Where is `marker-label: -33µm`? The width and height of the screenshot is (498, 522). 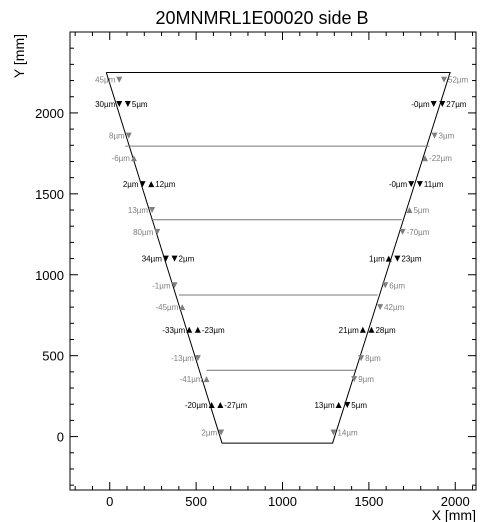
marker-label: -33µm is located at coordinates (173, 330).